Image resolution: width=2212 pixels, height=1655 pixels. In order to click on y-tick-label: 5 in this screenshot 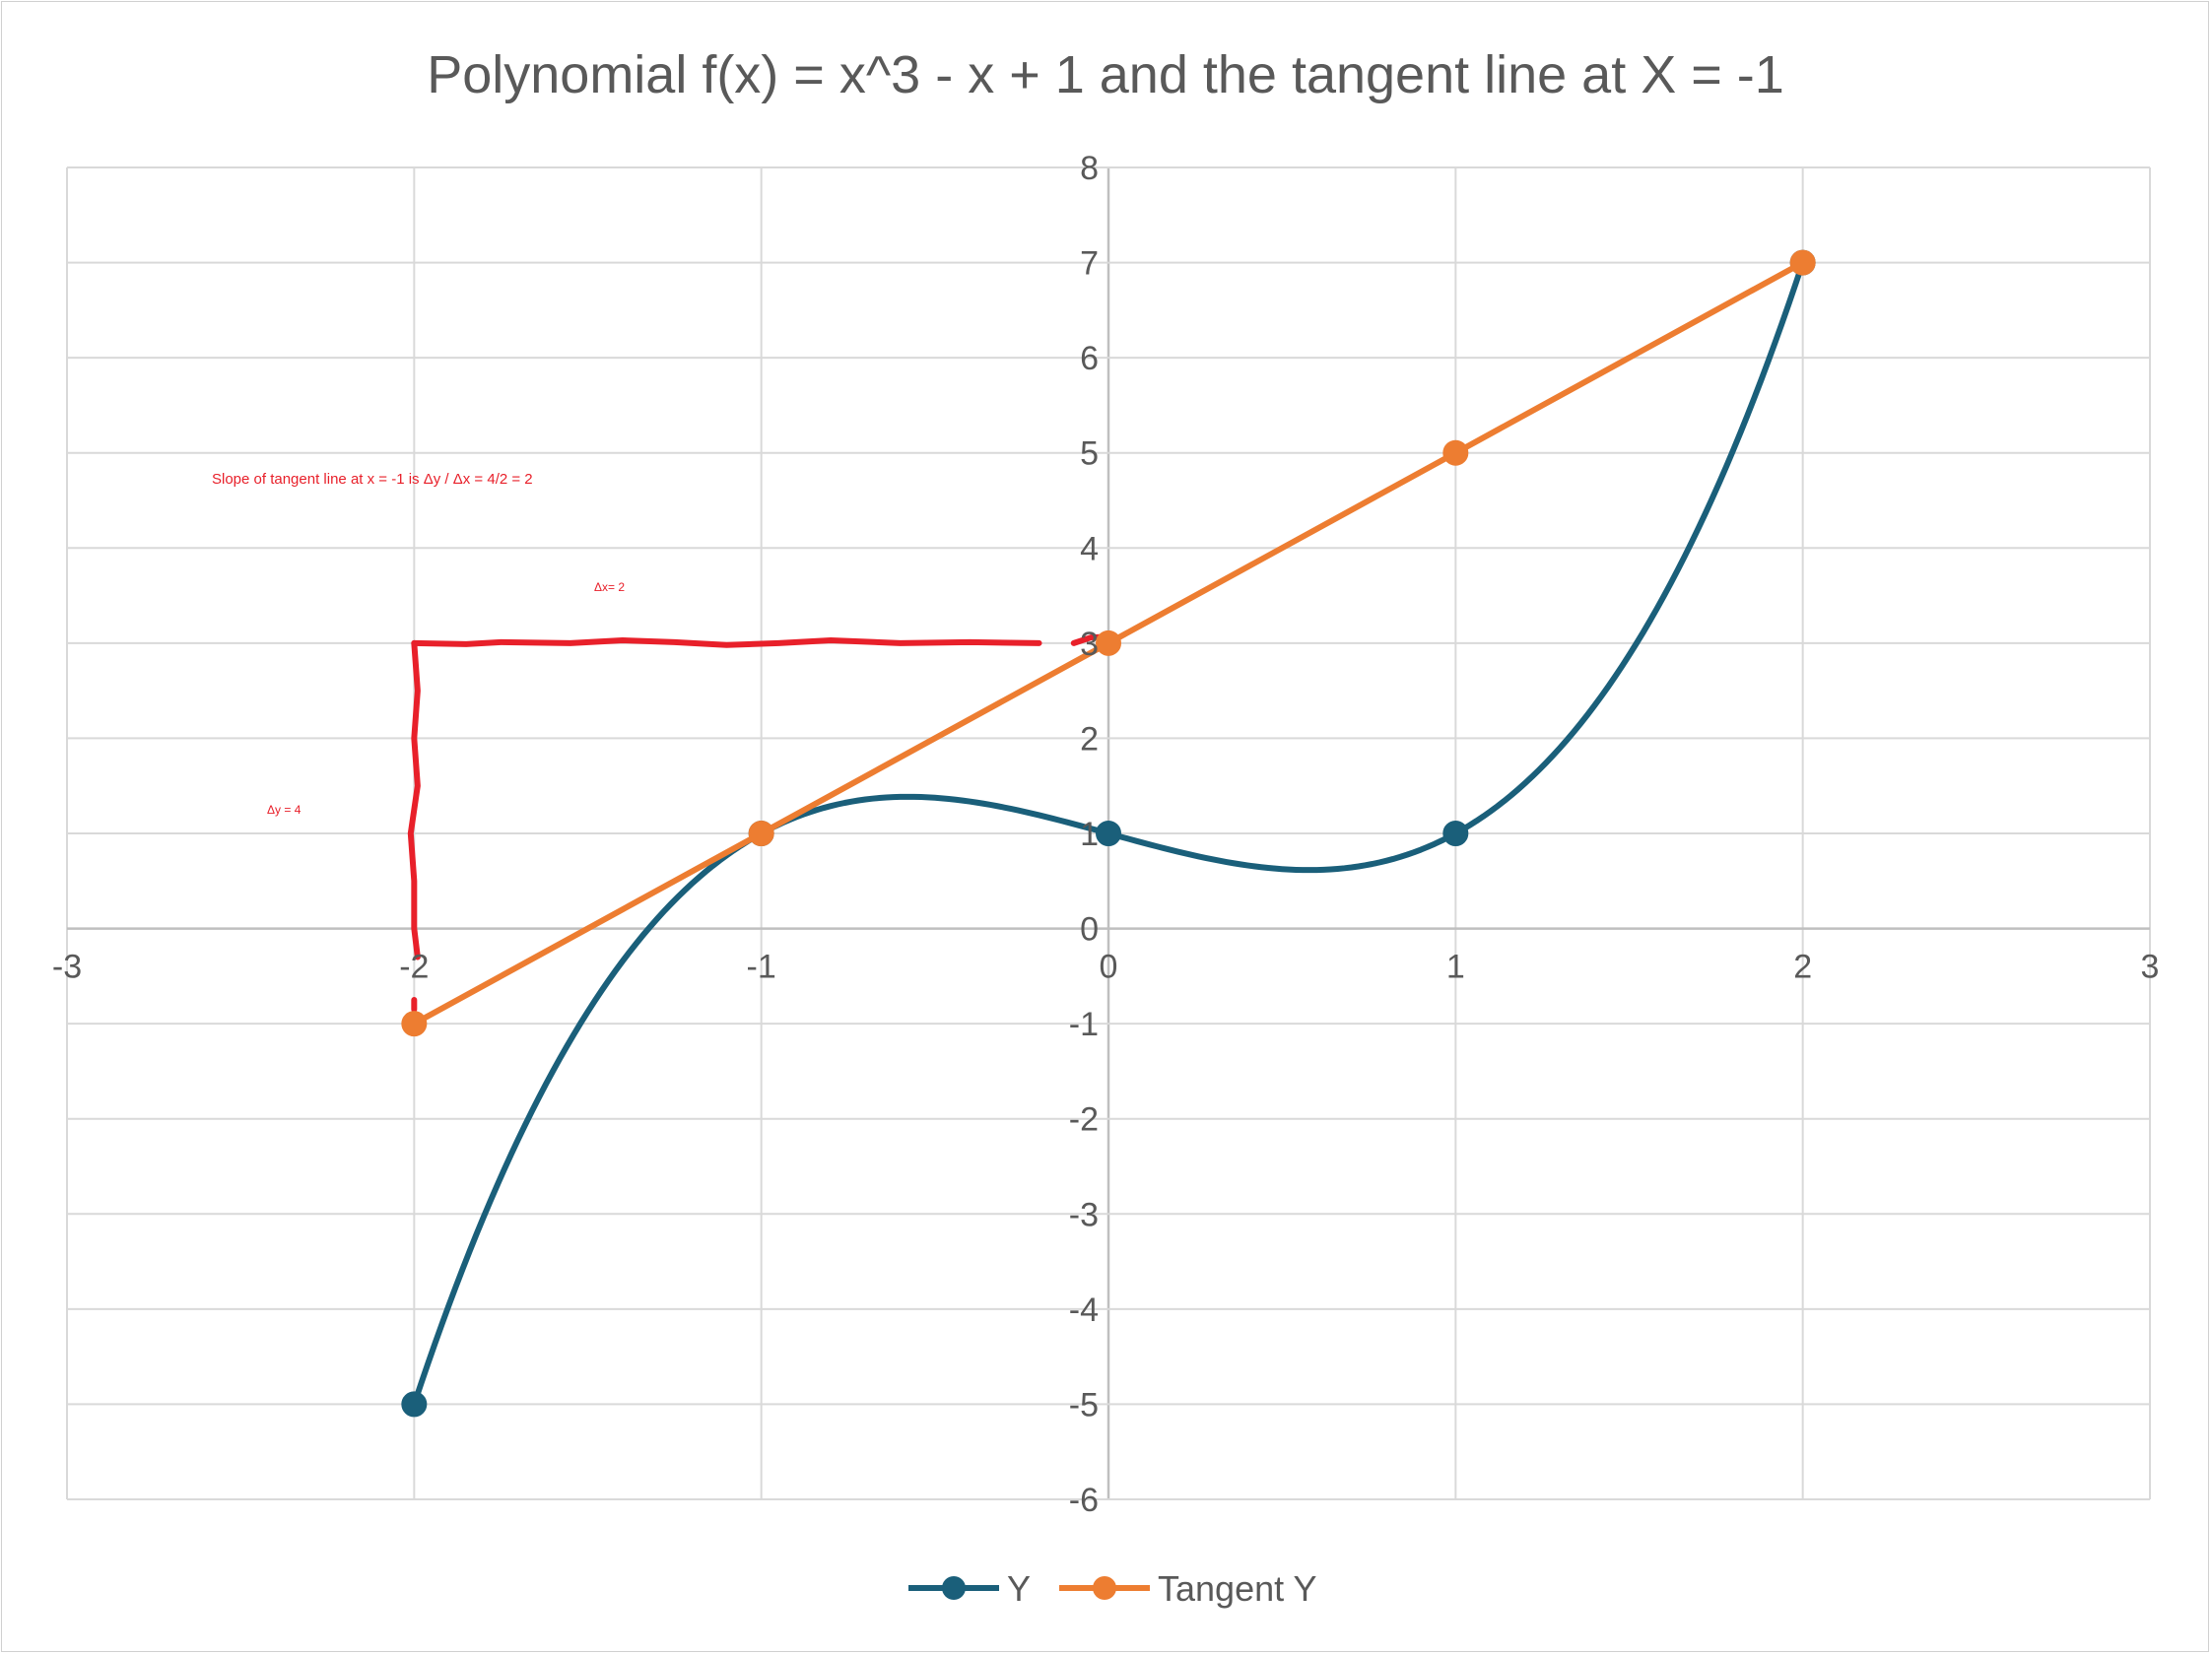, I will do `click(1089, 454)`.